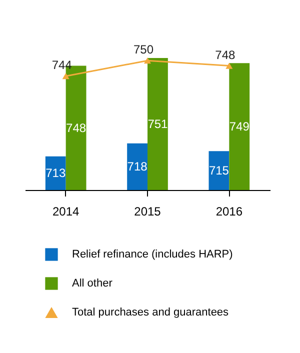 This screenshot has height=353, width=300. Describe the element at coordinates (219, 171) in the screenshot. I see `data-label: 715` at that location.